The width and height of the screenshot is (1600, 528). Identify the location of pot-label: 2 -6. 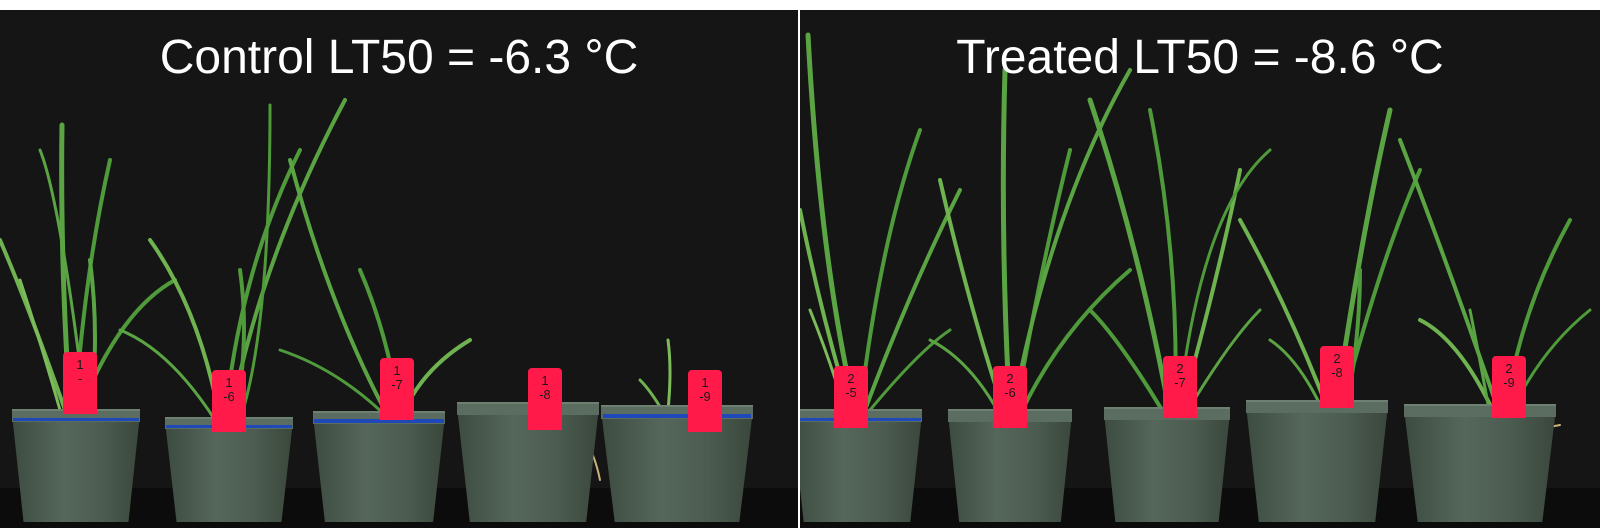
(1010, 397).